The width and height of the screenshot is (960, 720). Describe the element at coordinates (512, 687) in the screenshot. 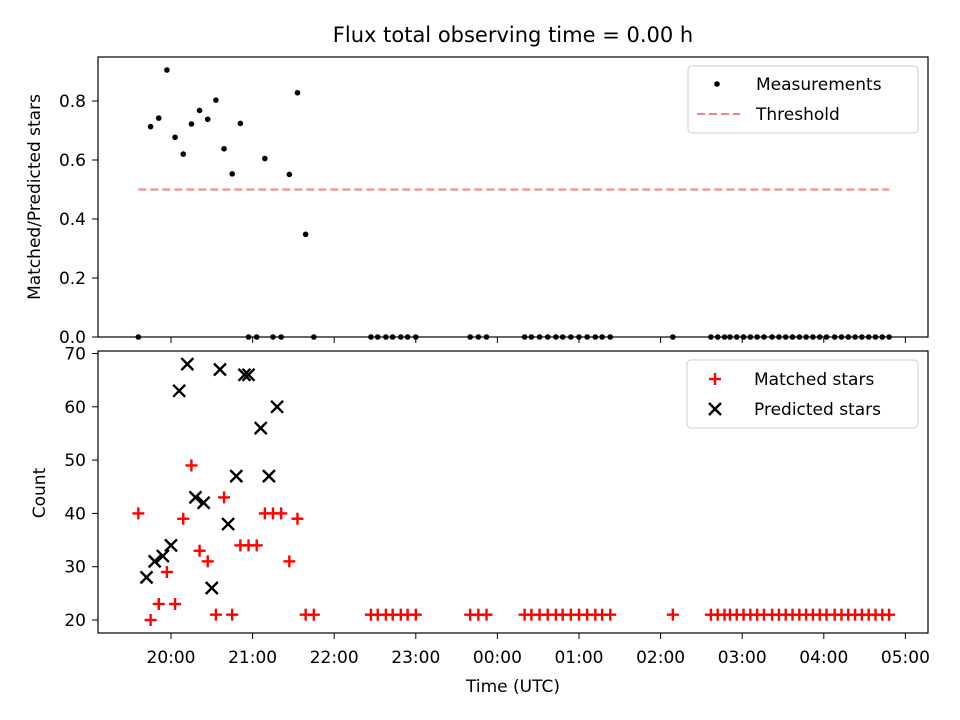

I see `bottom-x-axis-label: Time (UTC)` at that location.